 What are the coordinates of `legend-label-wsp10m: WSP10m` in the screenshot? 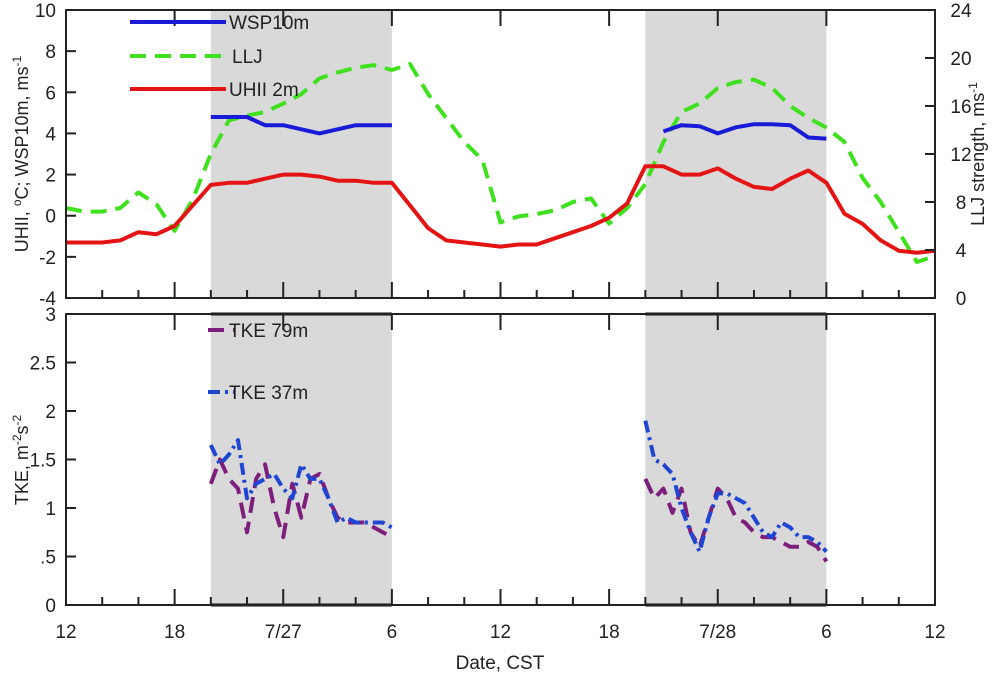 It's located at (269, 23).